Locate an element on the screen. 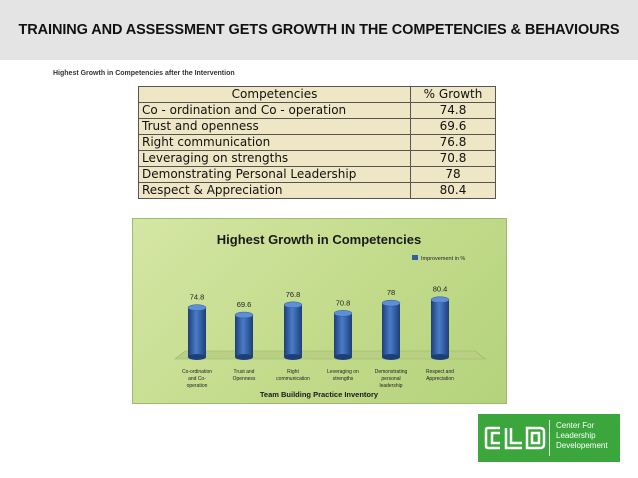  category-label: Appreciation is located at coordinates (440, 379).